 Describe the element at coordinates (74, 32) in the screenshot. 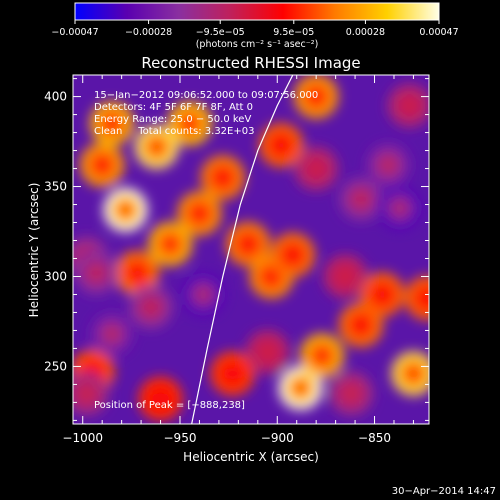

I see `colorbar-tick-label: −0.00047` at that location.